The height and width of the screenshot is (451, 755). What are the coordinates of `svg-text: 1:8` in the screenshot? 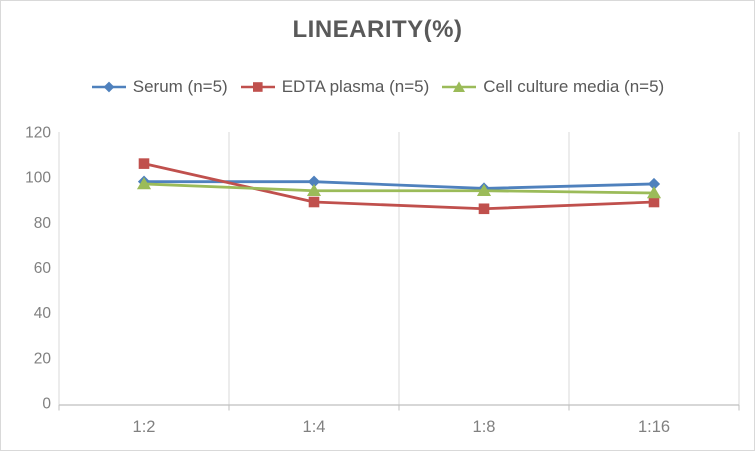 It's located at (484, 427).